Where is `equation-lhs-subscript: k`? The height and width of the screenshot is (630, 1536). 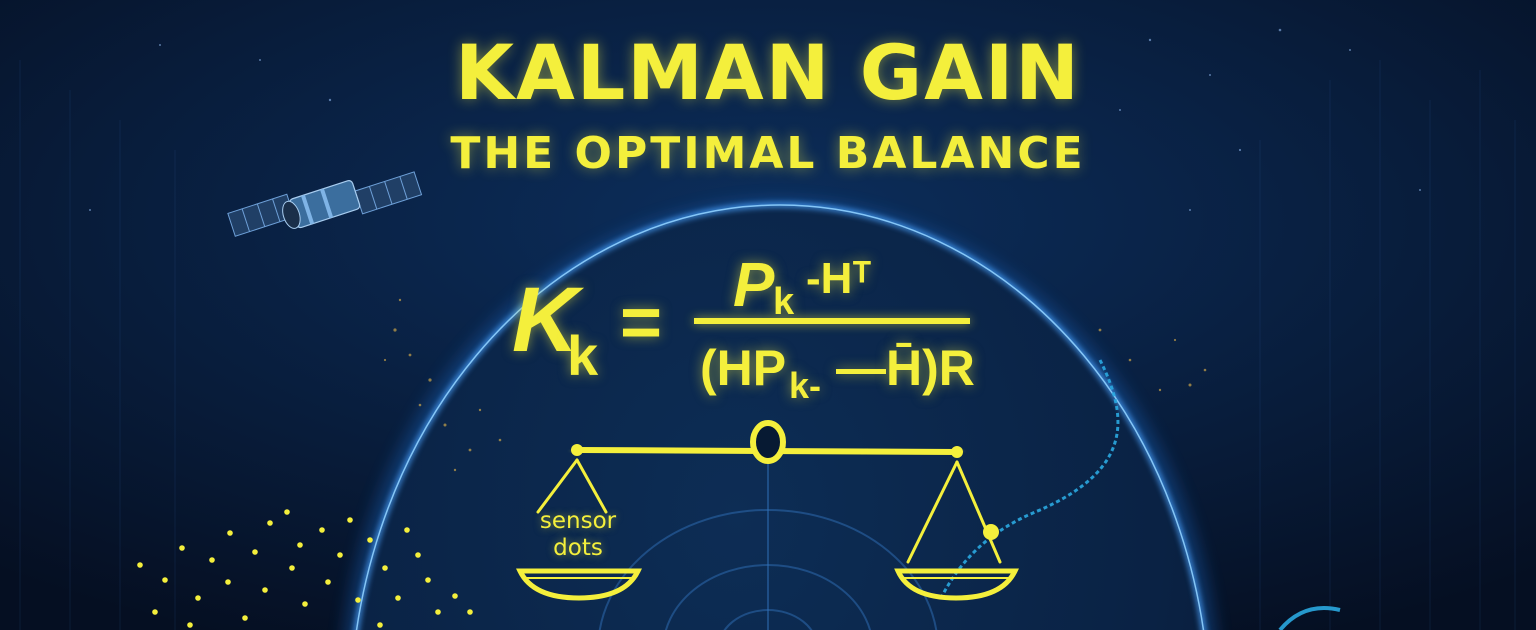 equation-lhs-subscript: k is located at coordinates (583, 355).